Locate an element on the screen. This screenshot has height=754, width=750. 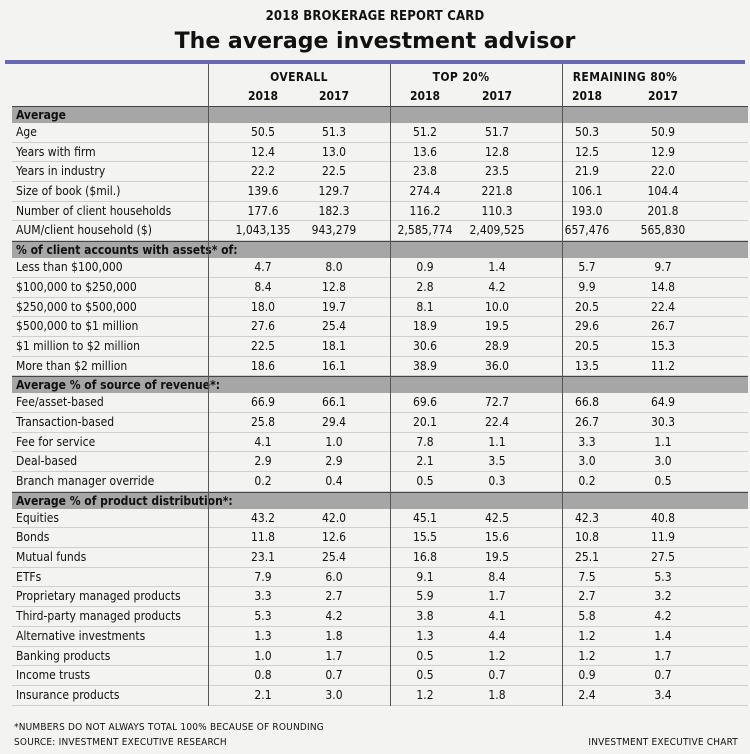
table-cell: 274.4 is located at coordinates (425, 191).